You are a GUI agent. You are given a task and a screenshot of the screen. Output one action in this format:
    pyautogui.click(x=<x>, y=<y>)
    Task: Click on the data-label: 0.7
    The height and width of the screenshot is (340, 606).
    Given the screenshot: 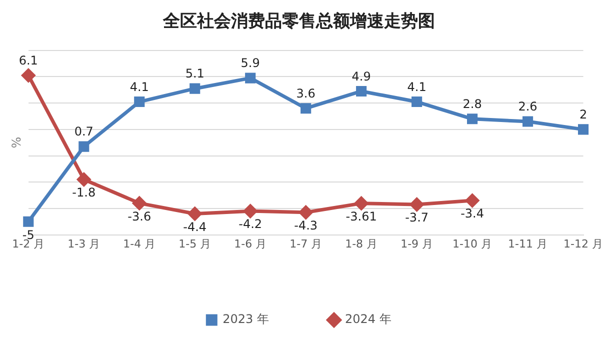 What is the action you would take?
    pyautogui.click(x=84, y=131)
    